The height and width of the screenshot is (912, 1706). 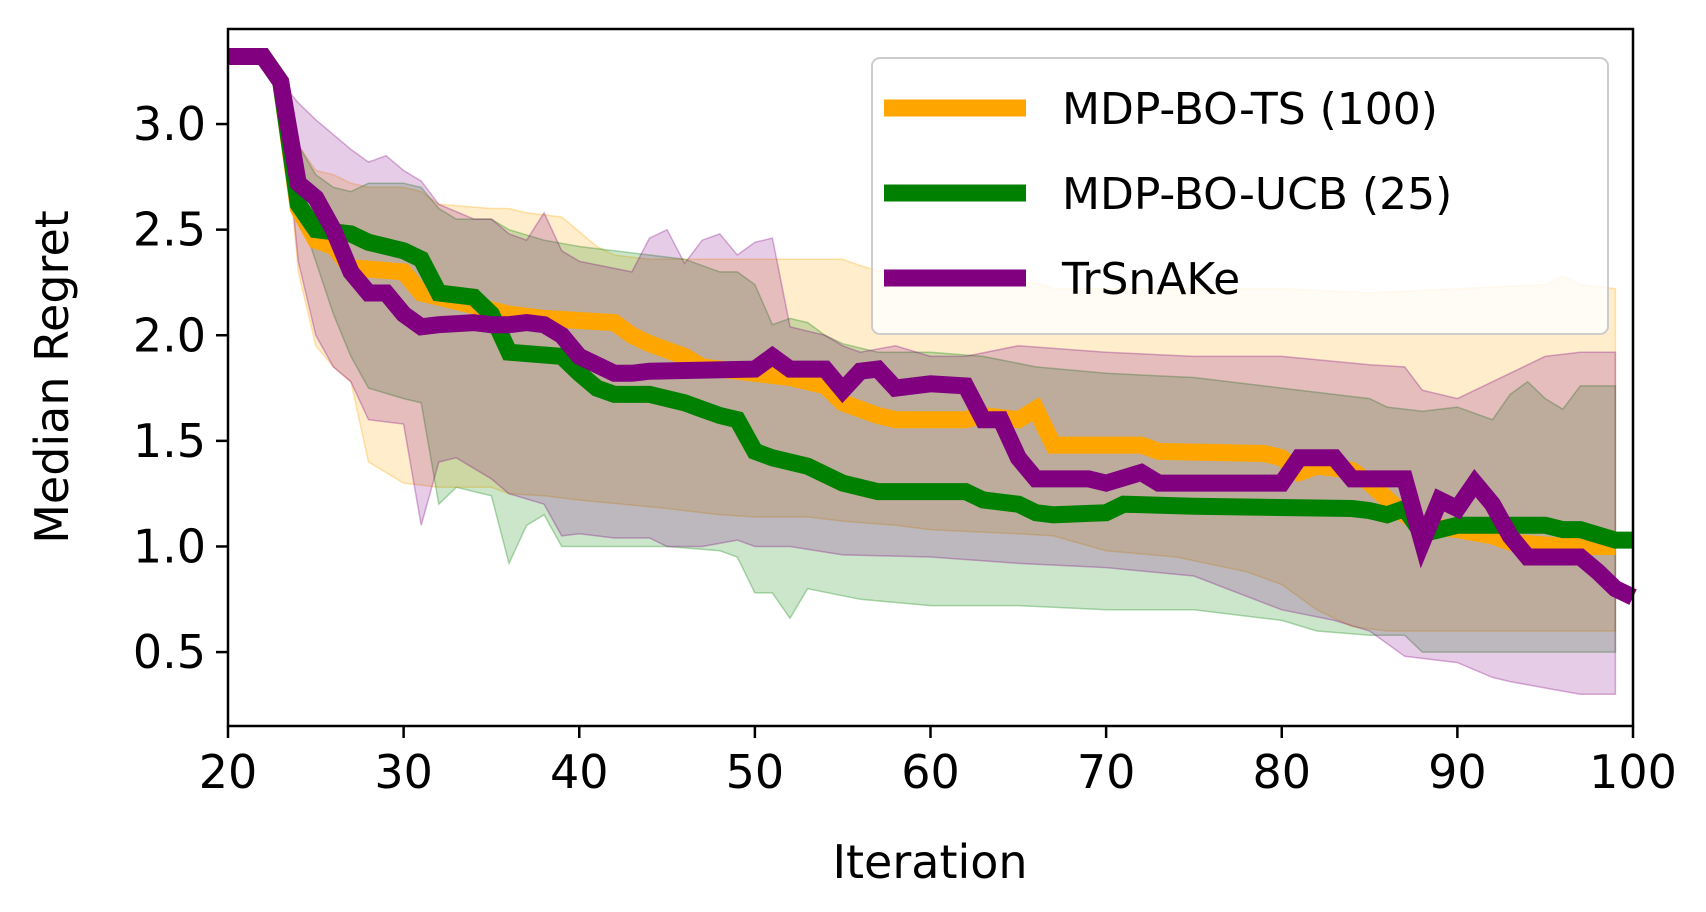 I want to click on y-tick-label: 0.5, so click(x=169, y=652).